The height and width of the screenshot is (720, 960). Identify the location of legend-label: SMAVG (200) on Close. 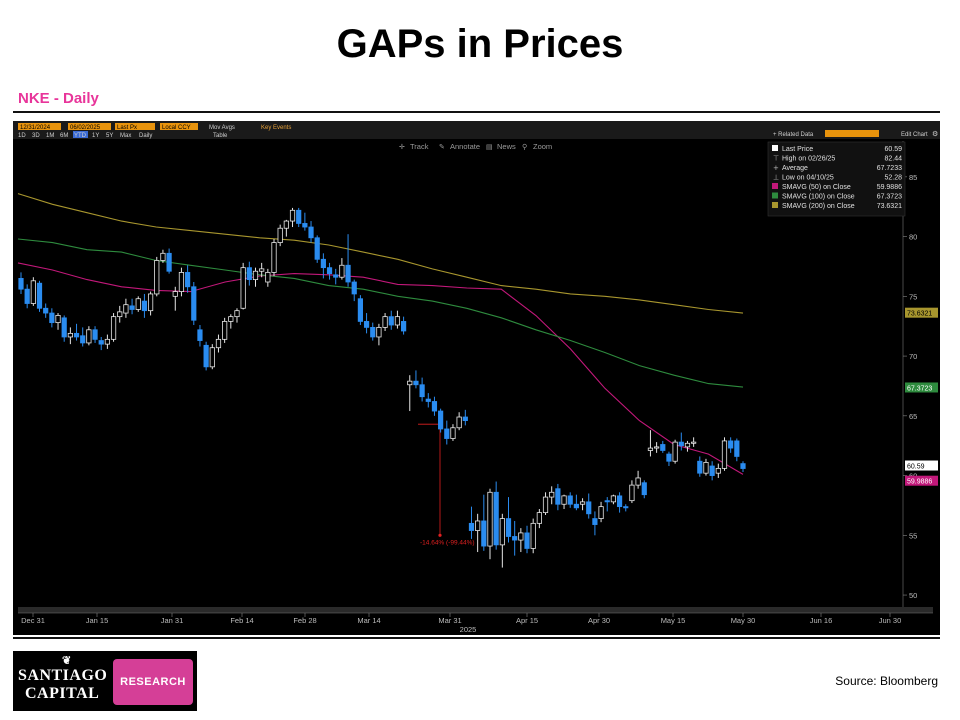
(818, 206).